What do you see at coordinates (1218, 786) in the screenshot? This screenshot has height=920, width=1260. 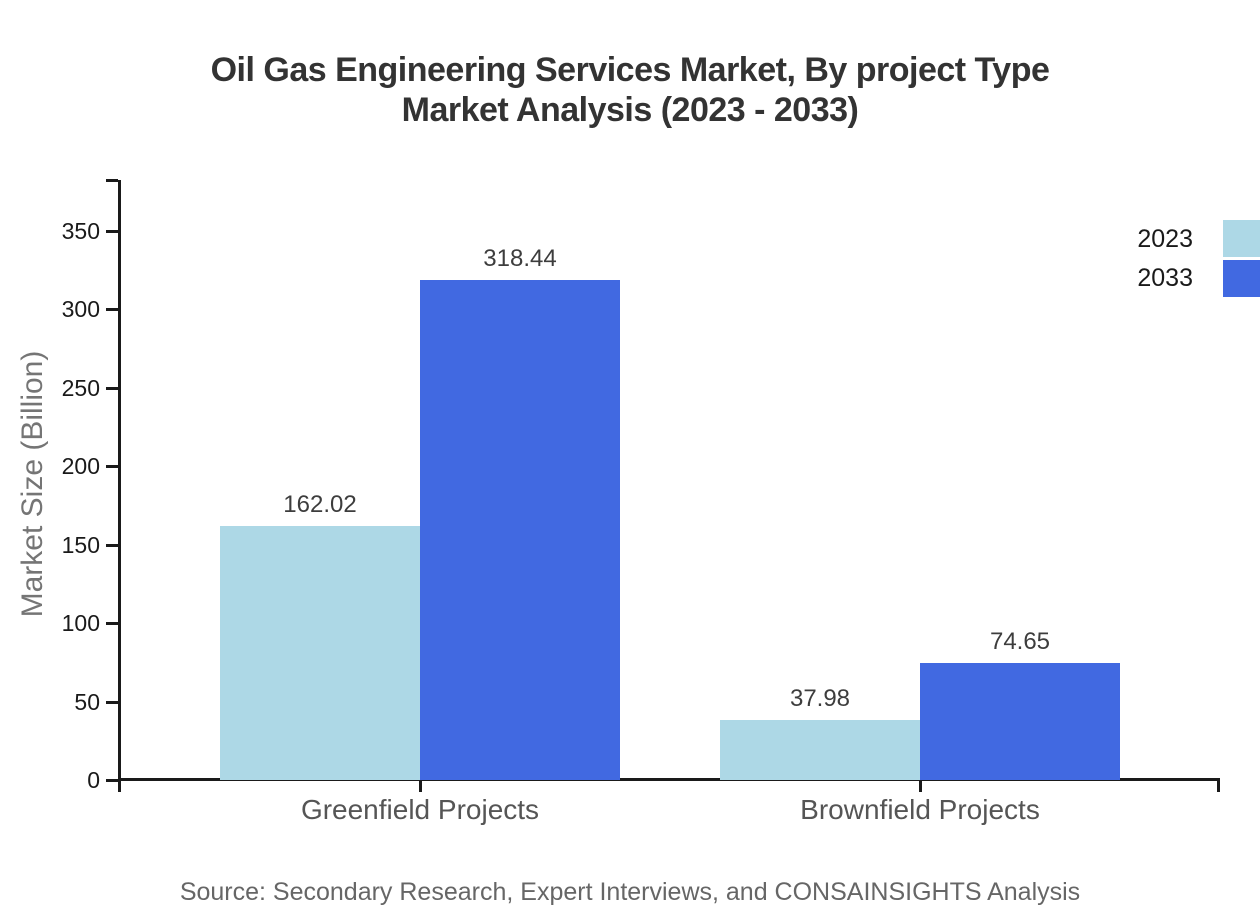 I see `x-axis-end-cap` at bounding box center [1218, 786].